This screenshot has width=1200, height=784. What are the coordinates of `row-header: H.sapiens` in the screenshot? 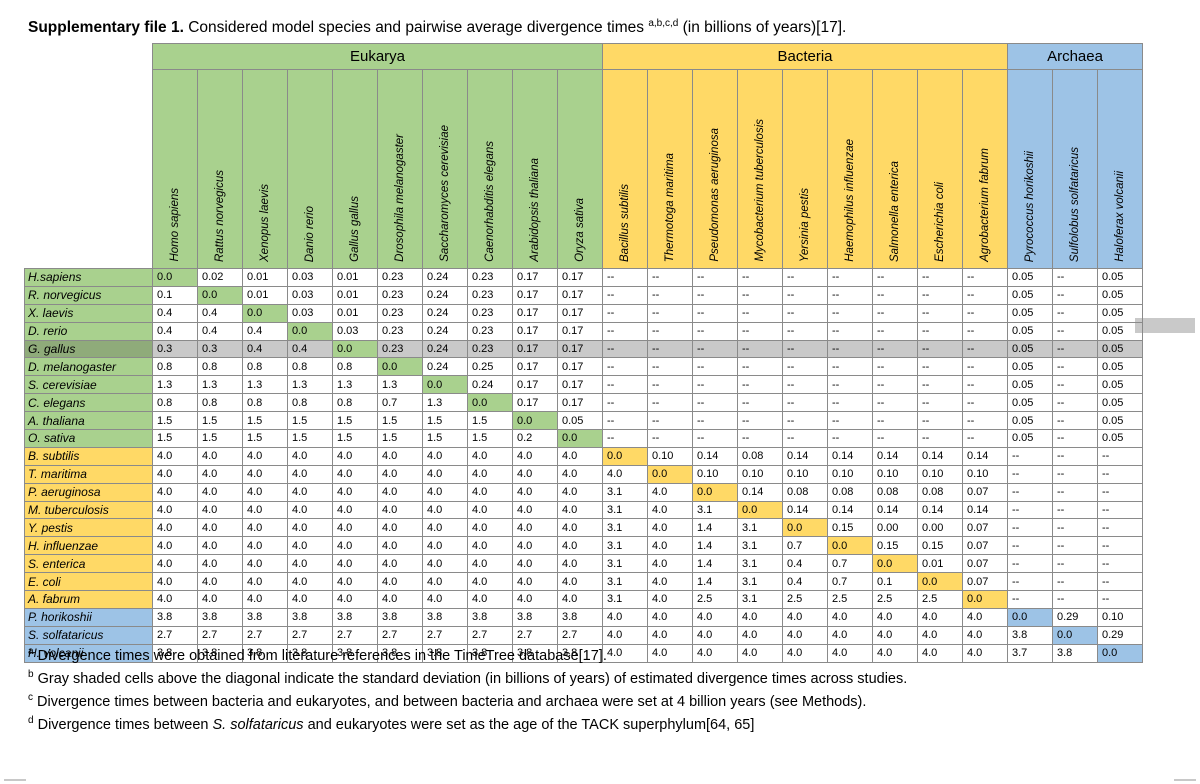 It's located at (88, 277).